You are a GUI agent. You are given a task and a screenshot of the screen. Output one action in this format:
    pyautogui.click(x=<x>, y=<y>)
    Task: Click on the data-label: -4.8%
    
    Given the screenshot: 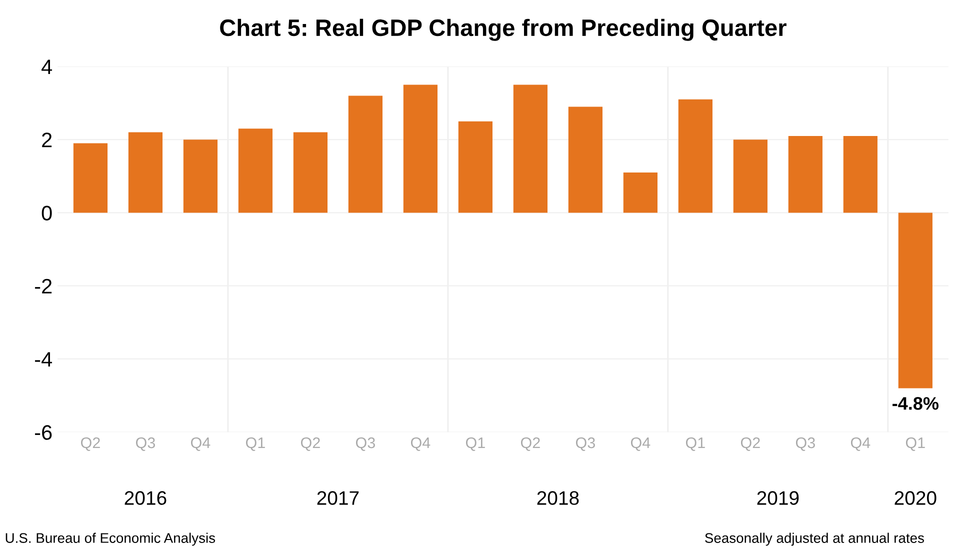 What is the action you would take?
    pyautogui.click(x=915, y=403)
    